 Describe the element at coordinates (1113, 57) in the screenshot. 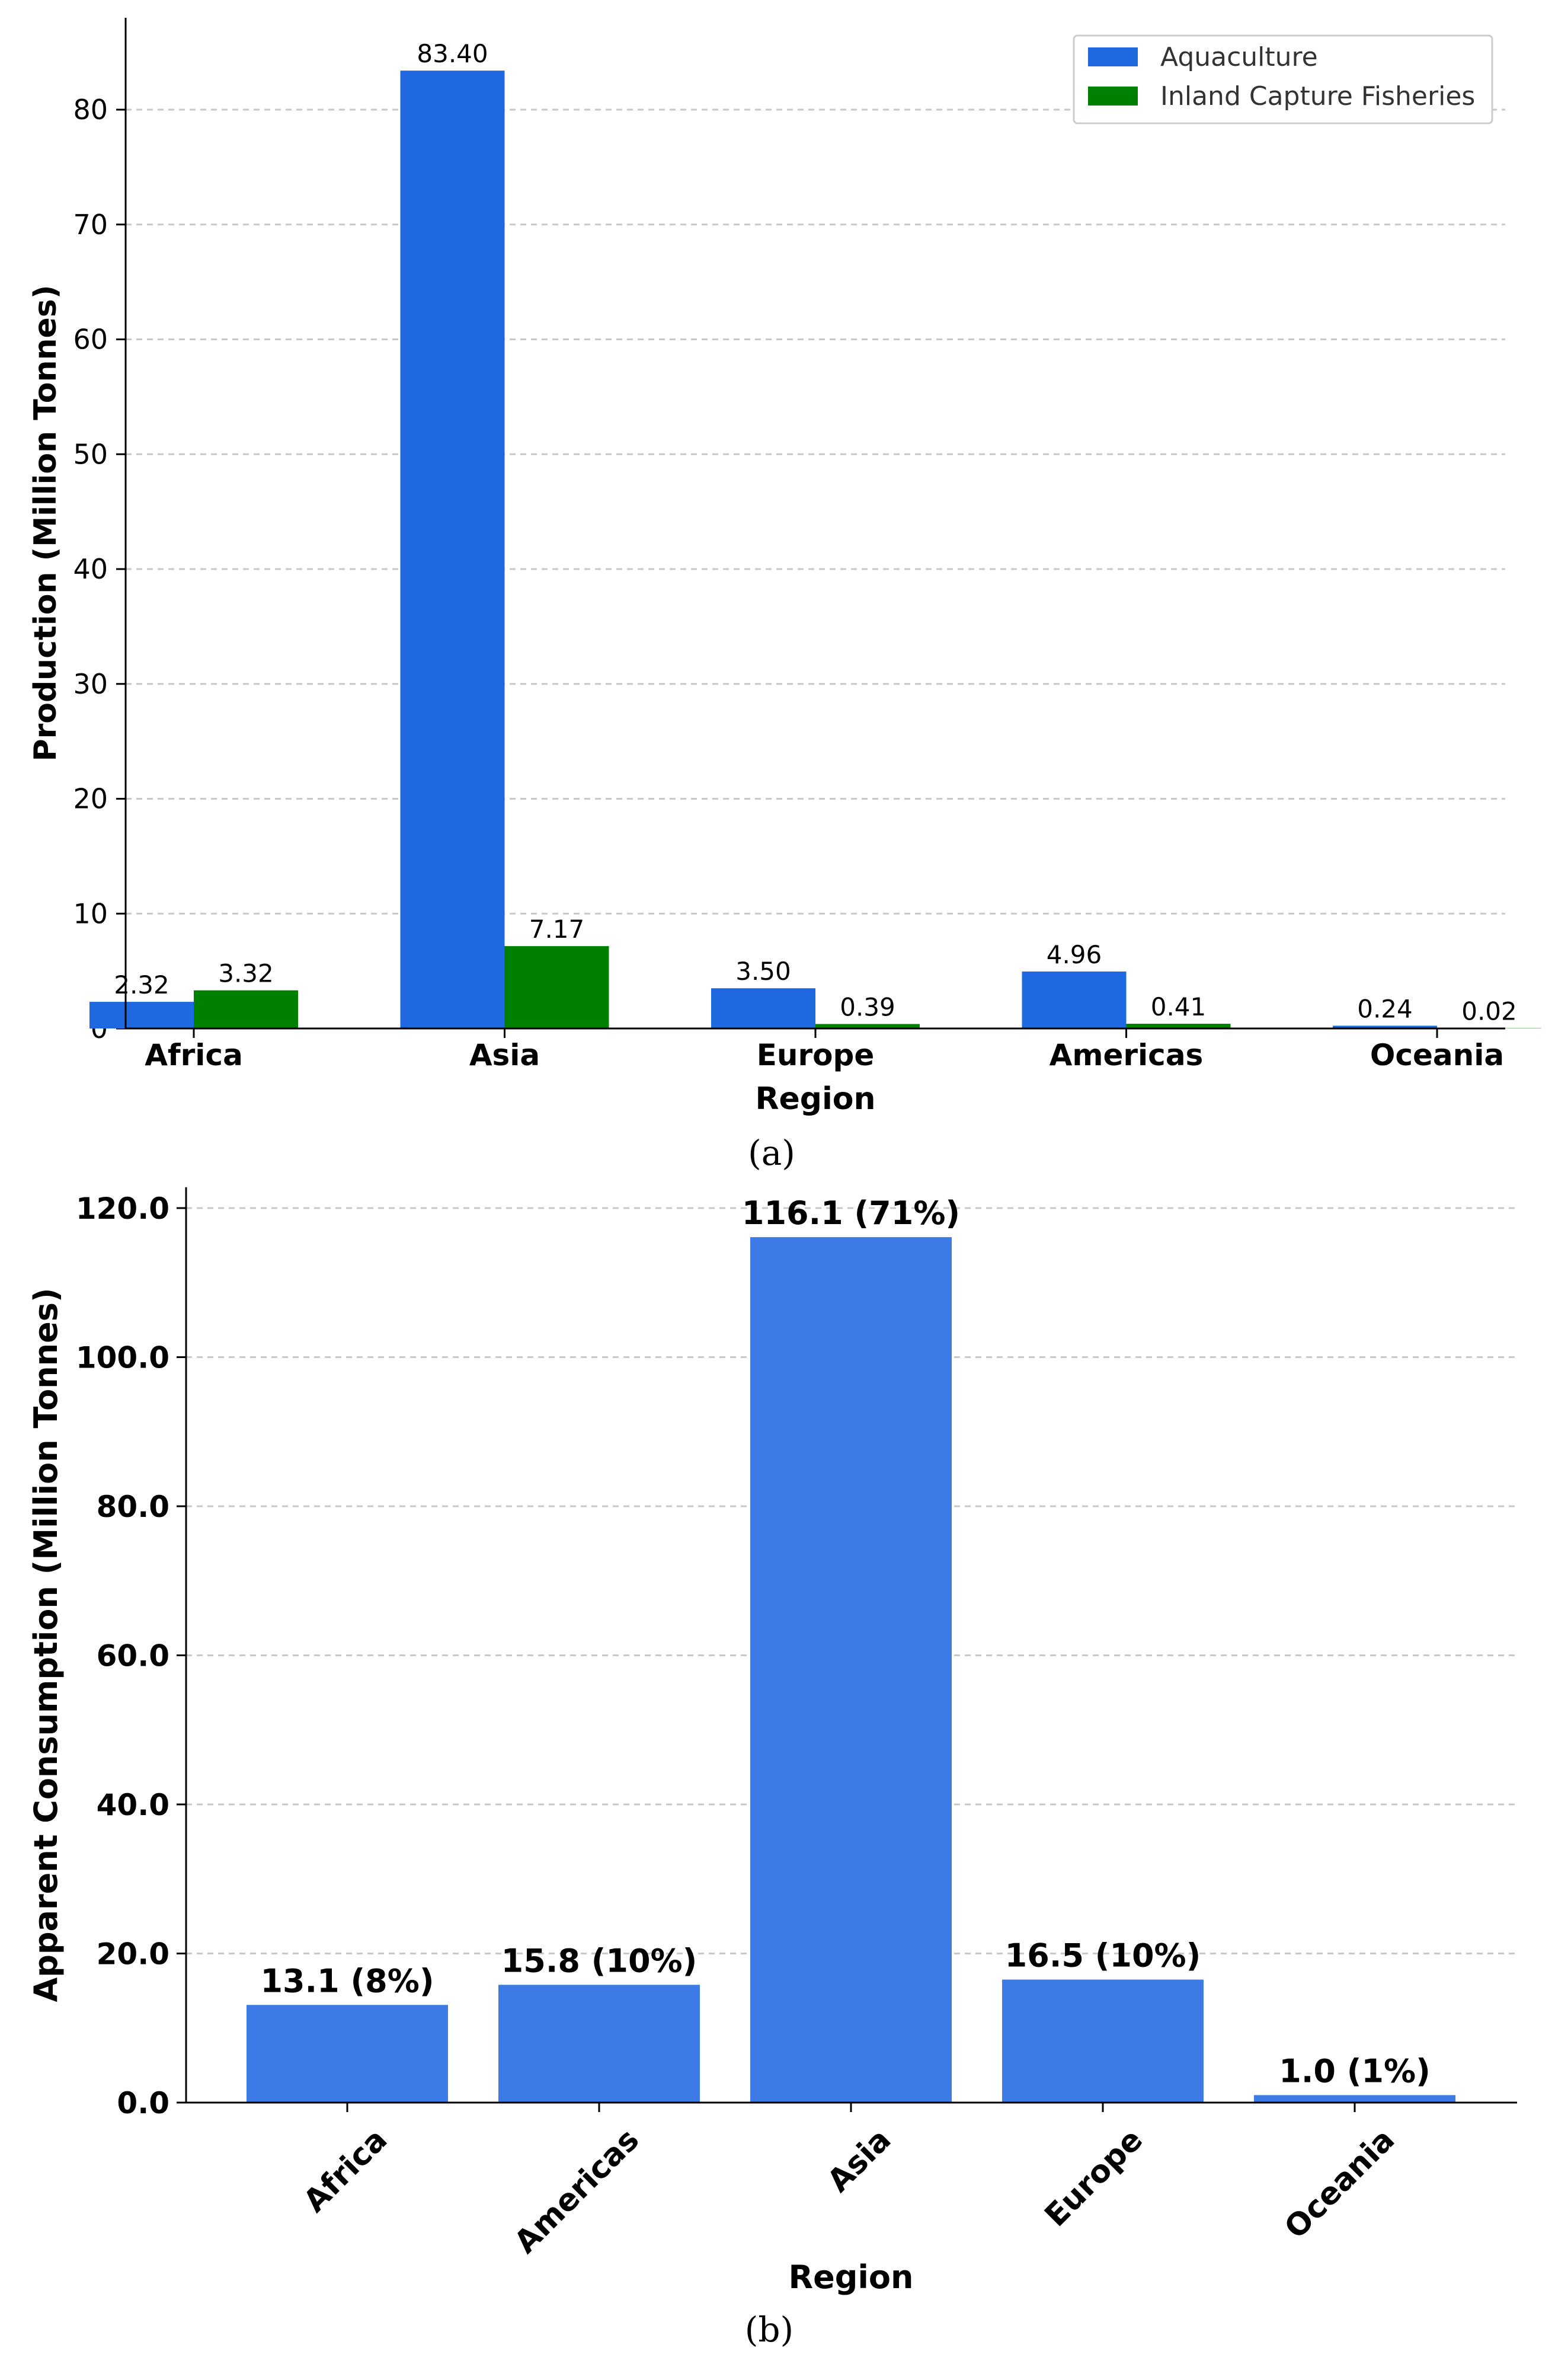

I see `legend-swatch-aquaculture` at that location.